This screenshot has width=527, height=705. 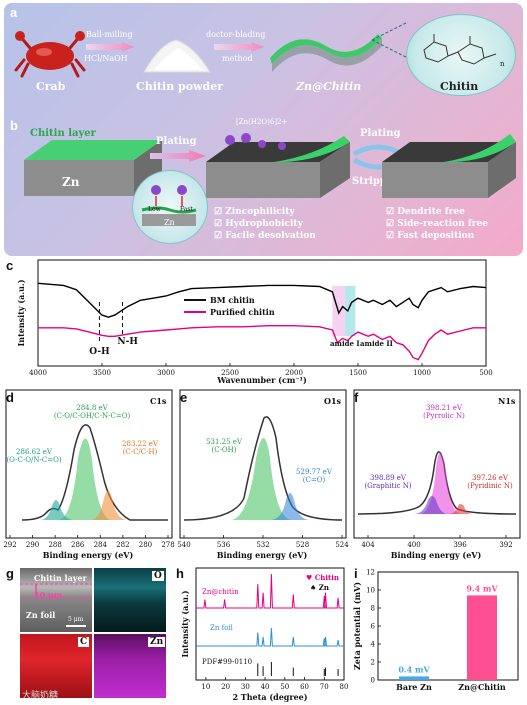 I want to click on panel-d-label: d, so click(x=10, y=397).